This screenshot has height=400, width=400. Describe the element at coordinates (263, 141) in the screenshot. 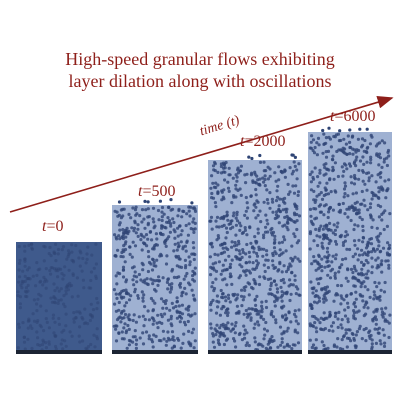

I see `snapshot-label-t2000: t=2000` at that location.